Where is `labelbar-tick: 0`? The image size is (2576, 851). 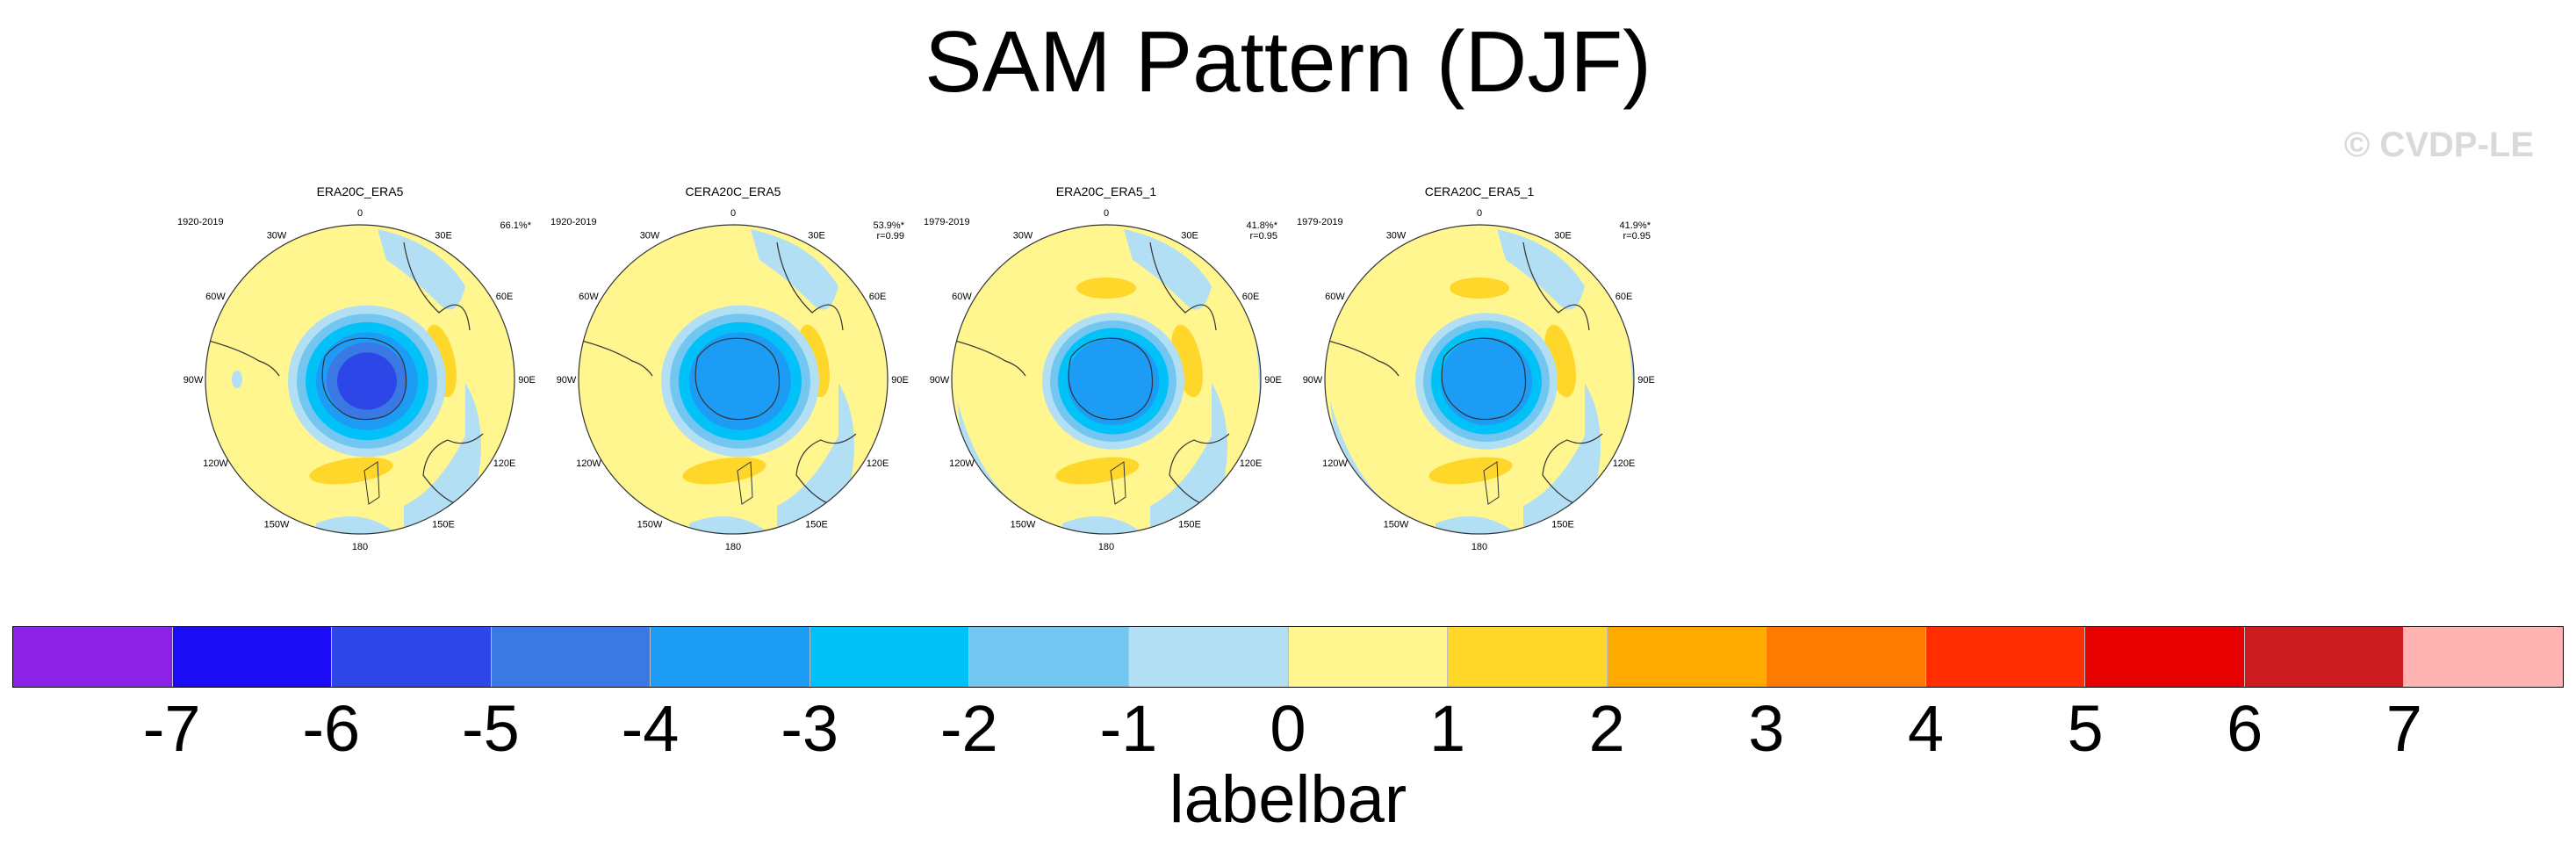 labelbar-tick: 0 is located at coordinates (1288, 728).